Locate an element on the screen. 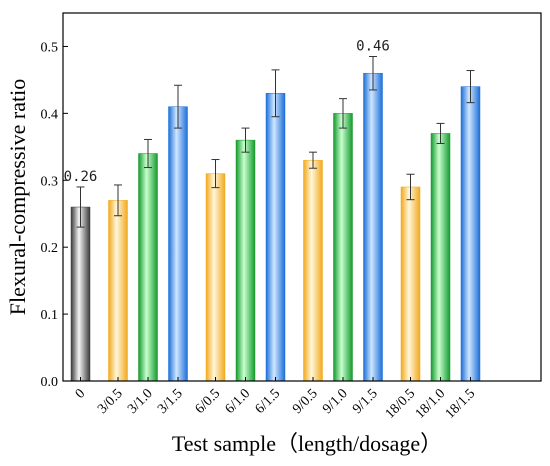 This screenshot has height=466, width=550. x-tick-label: 9/1.5 is located at coordinates (365, 401).